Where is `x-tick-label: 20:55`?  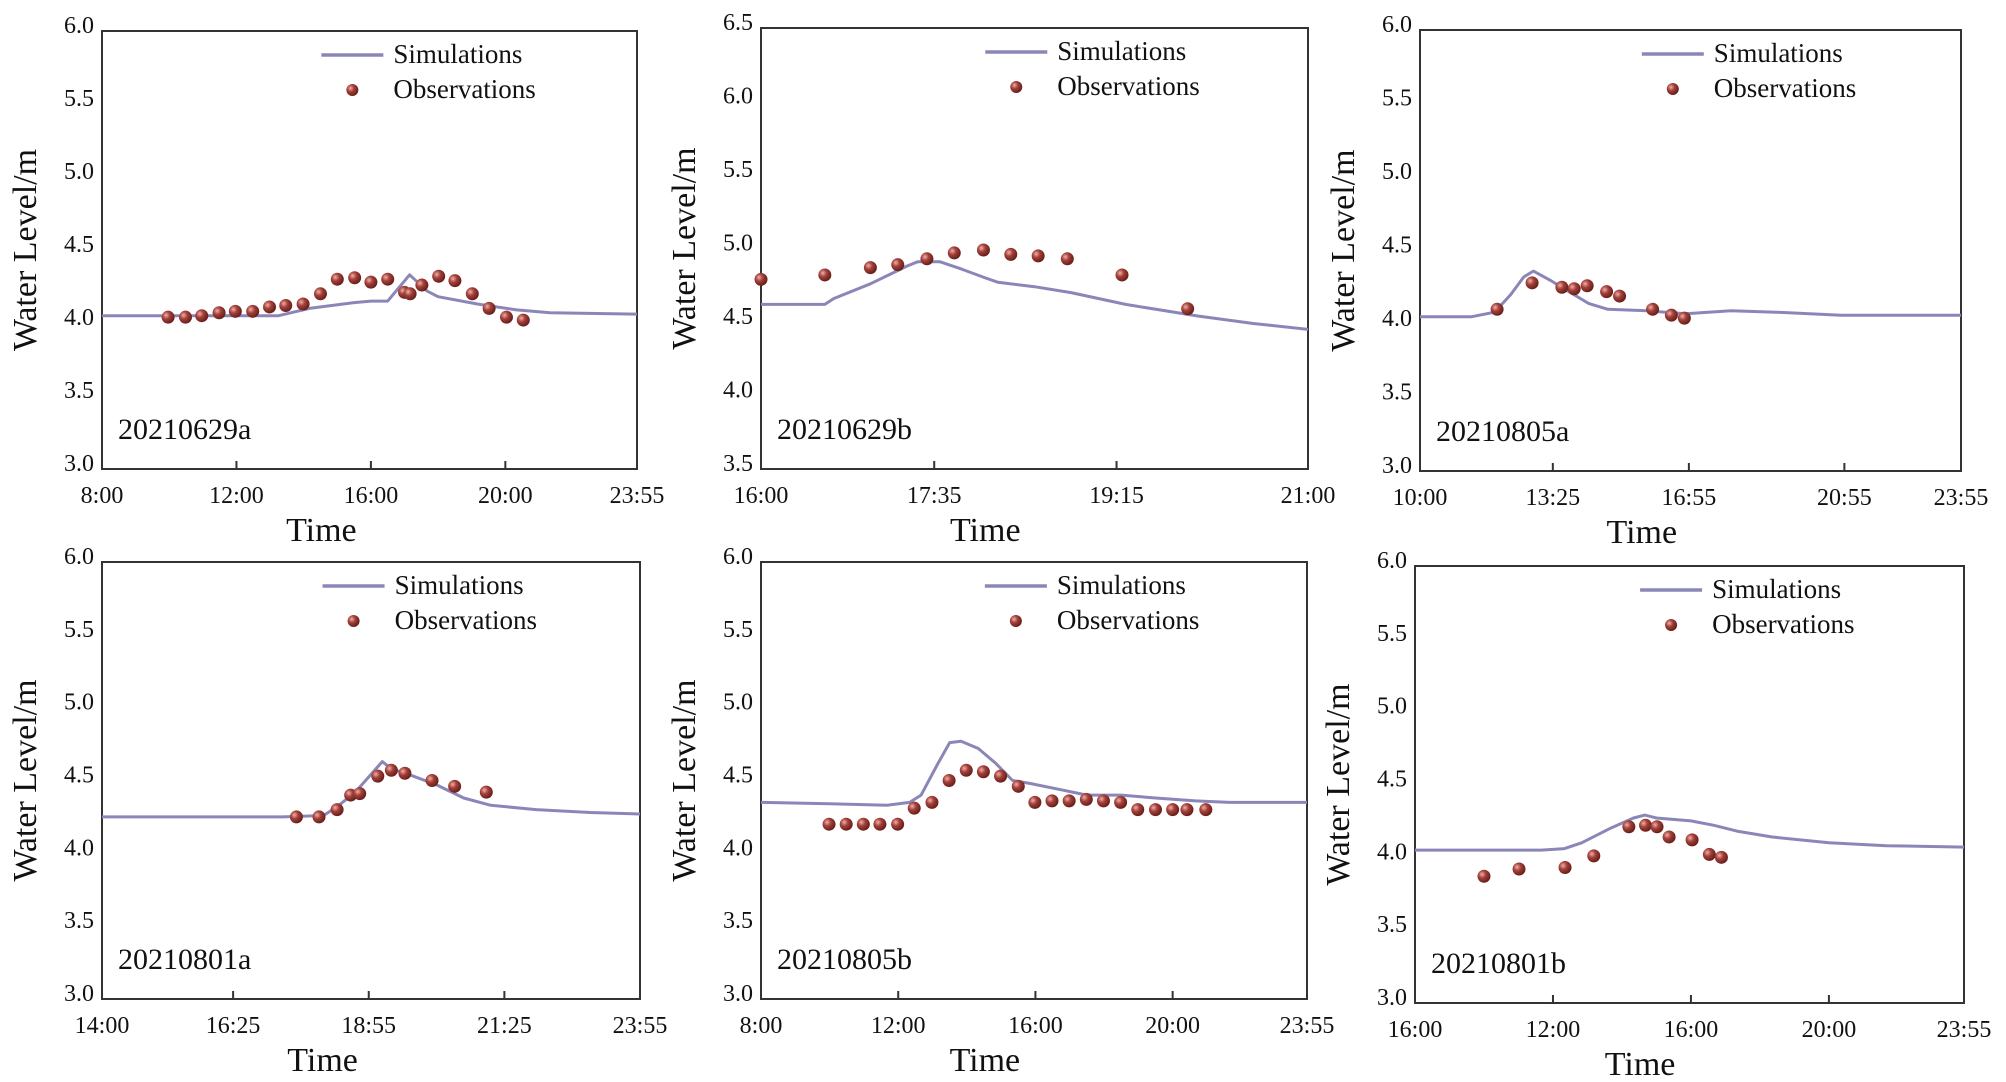 x-tick-label: 20:55 is located at coordinates (1844, 498).